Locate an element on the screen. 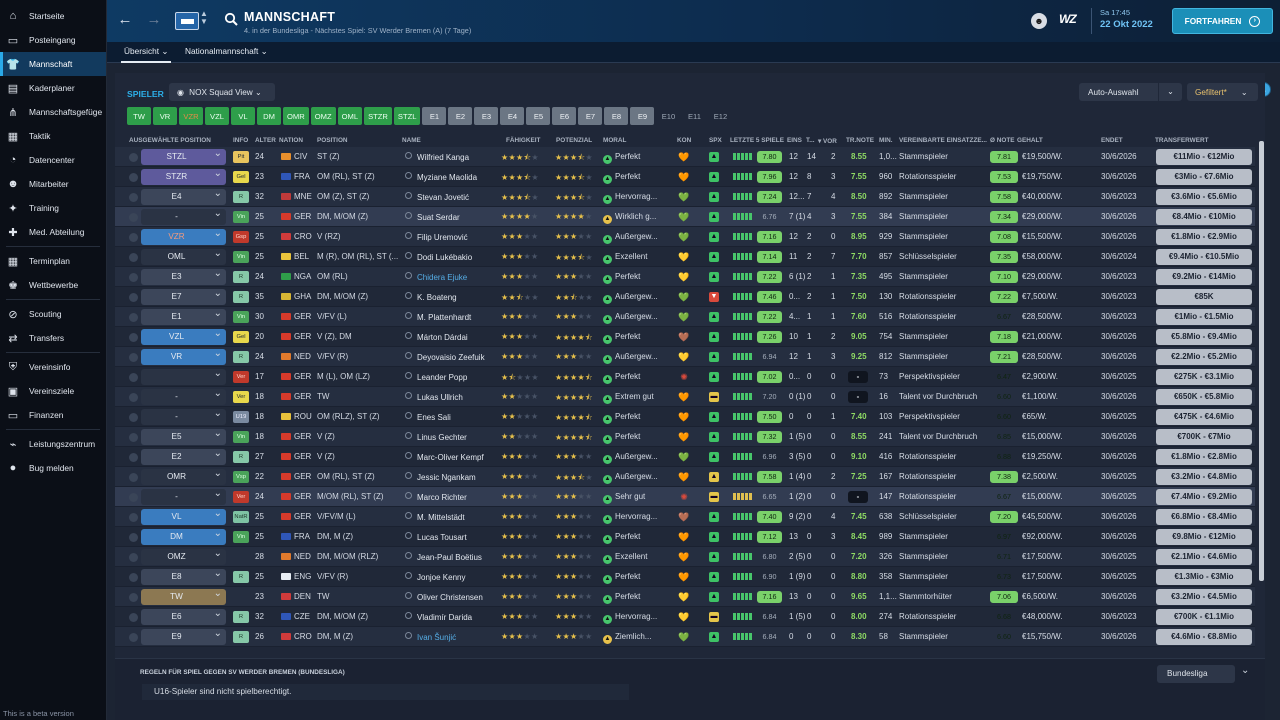  selected-position-dropdown: E7 is located at coordinates (183, 297).